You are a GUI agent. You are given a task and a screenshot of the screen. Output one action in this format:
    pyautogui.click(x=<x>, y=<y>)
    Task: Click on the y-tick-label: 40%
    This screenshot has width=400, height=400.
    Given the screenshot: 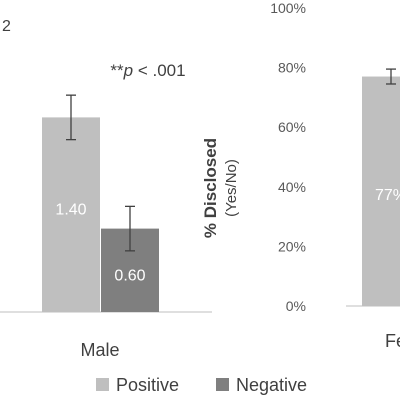 What is the action you would take?
    pyautogui.click(x=292, y=187)
    